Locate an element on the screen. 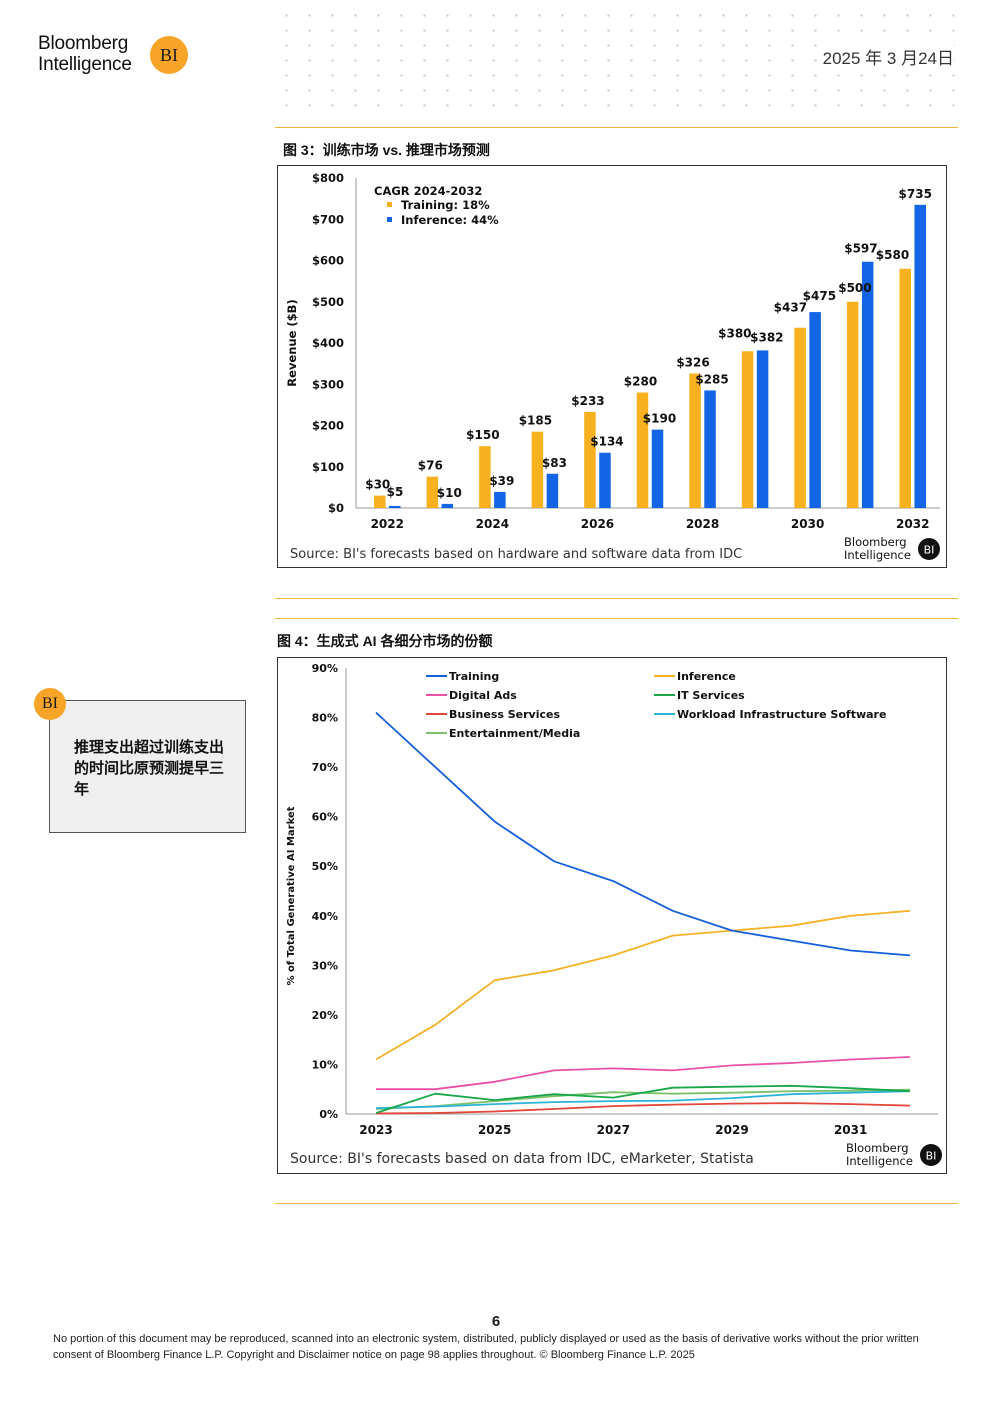  y-tick-label: 80% is located at coordinates (325, 718).